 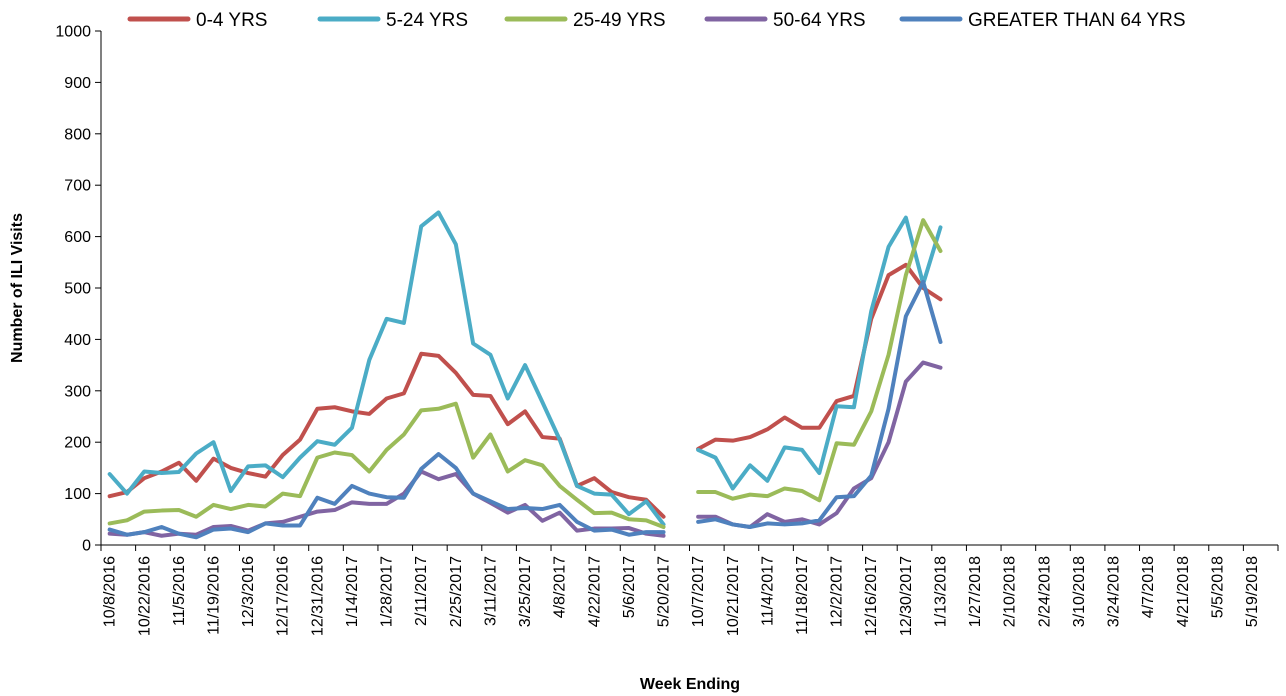 What do you see at coordinates (629, 587) in the screenshot?
I see `x-tick-label: 5/6/2017` at bounding box center [629, 587].